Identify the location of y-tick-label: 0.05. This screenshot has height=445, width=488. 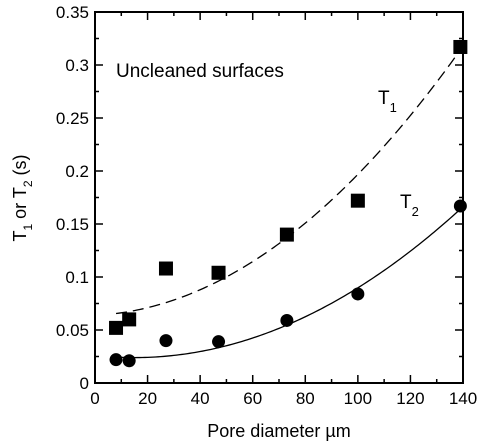
(72, 330).